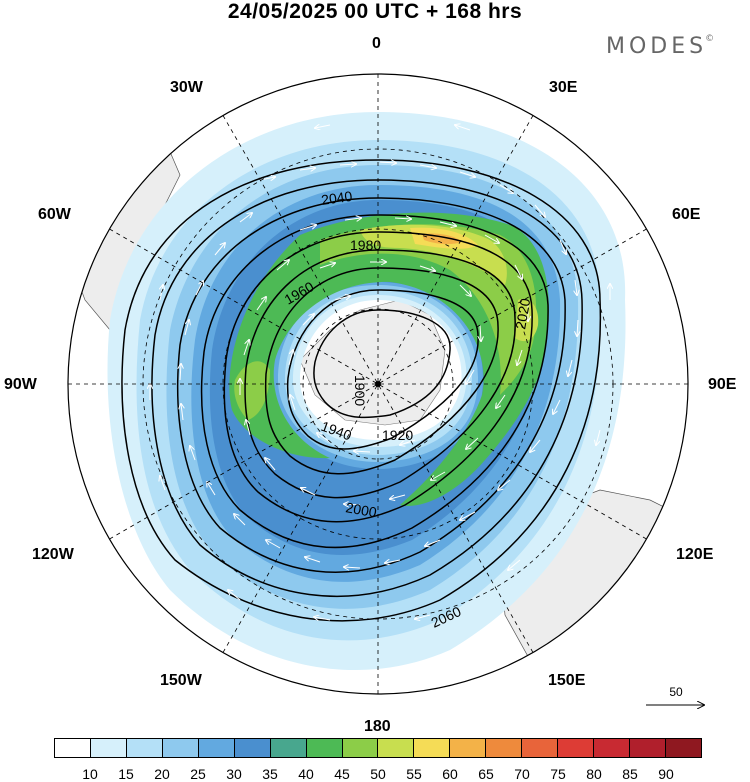 The image size is (750, 782). I want to click on colorbar-tick-label: 50, so click(378, 774).